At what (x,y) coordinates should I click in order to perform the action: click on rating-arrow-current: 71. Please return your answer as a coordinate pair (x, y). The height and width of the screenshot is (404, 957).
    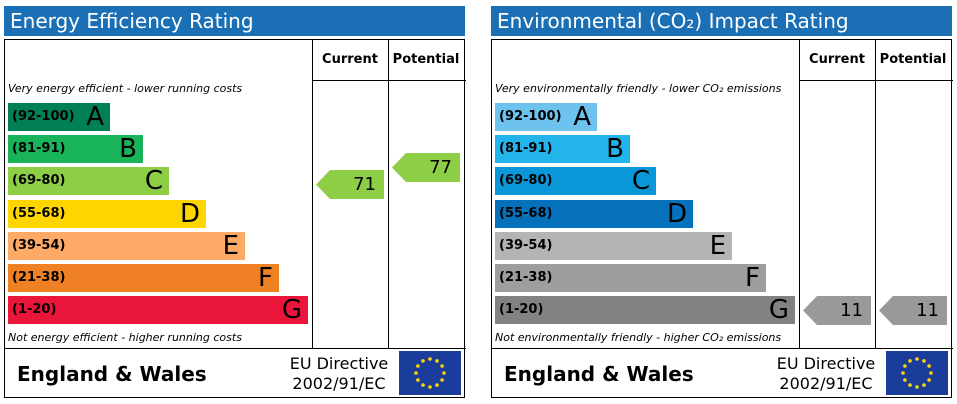
    Looking at the image, I should click on (350, 185).